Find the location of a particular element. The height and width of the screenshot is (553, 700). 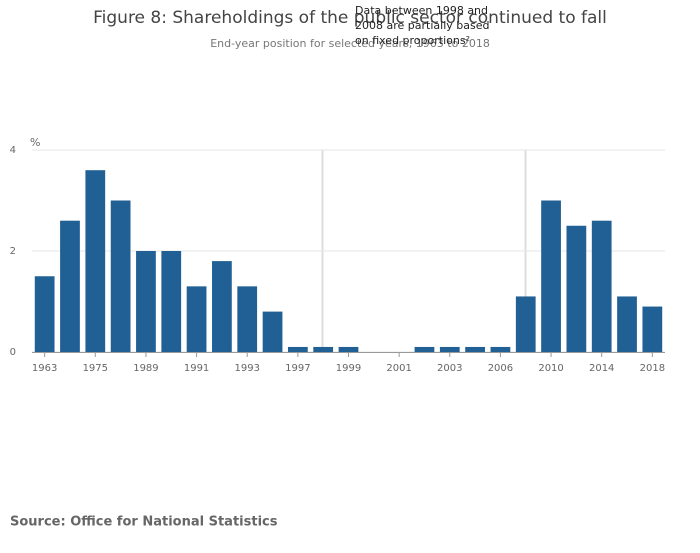

x-tick-label: 2003 is located at coordinates (449, 368).